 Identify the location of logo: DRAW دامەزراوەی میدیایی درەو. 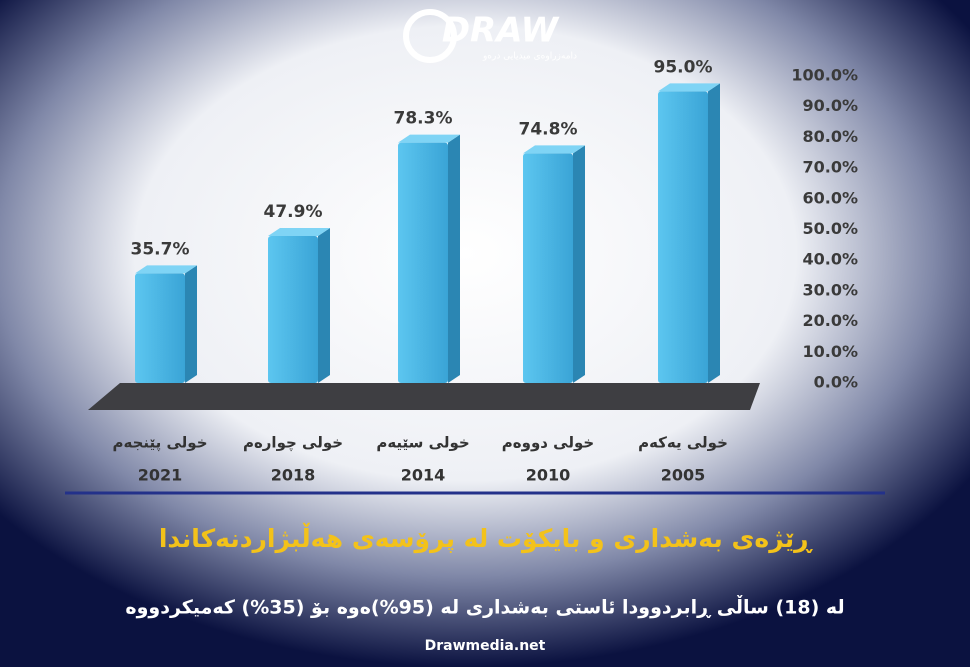
(490, 36).